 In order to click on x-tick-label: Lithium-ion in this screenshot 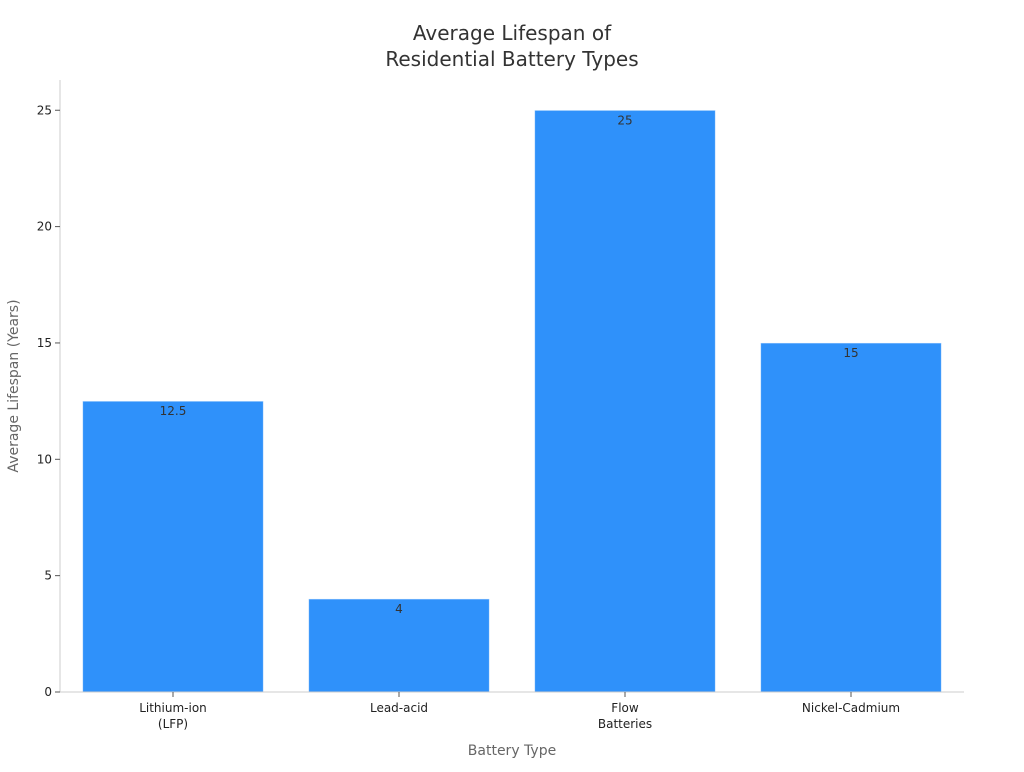, I will do `click(173, 708)`.